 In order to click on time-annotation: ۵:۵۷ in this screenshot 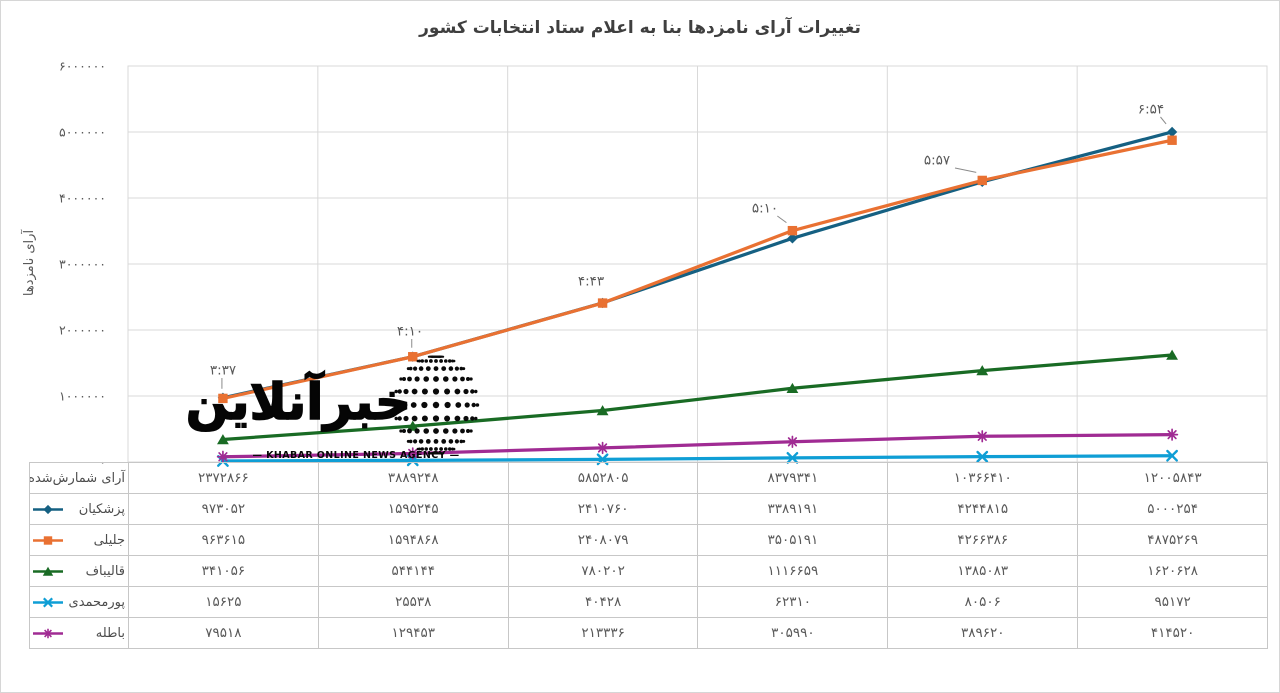, I will do `click(937, 161)`.